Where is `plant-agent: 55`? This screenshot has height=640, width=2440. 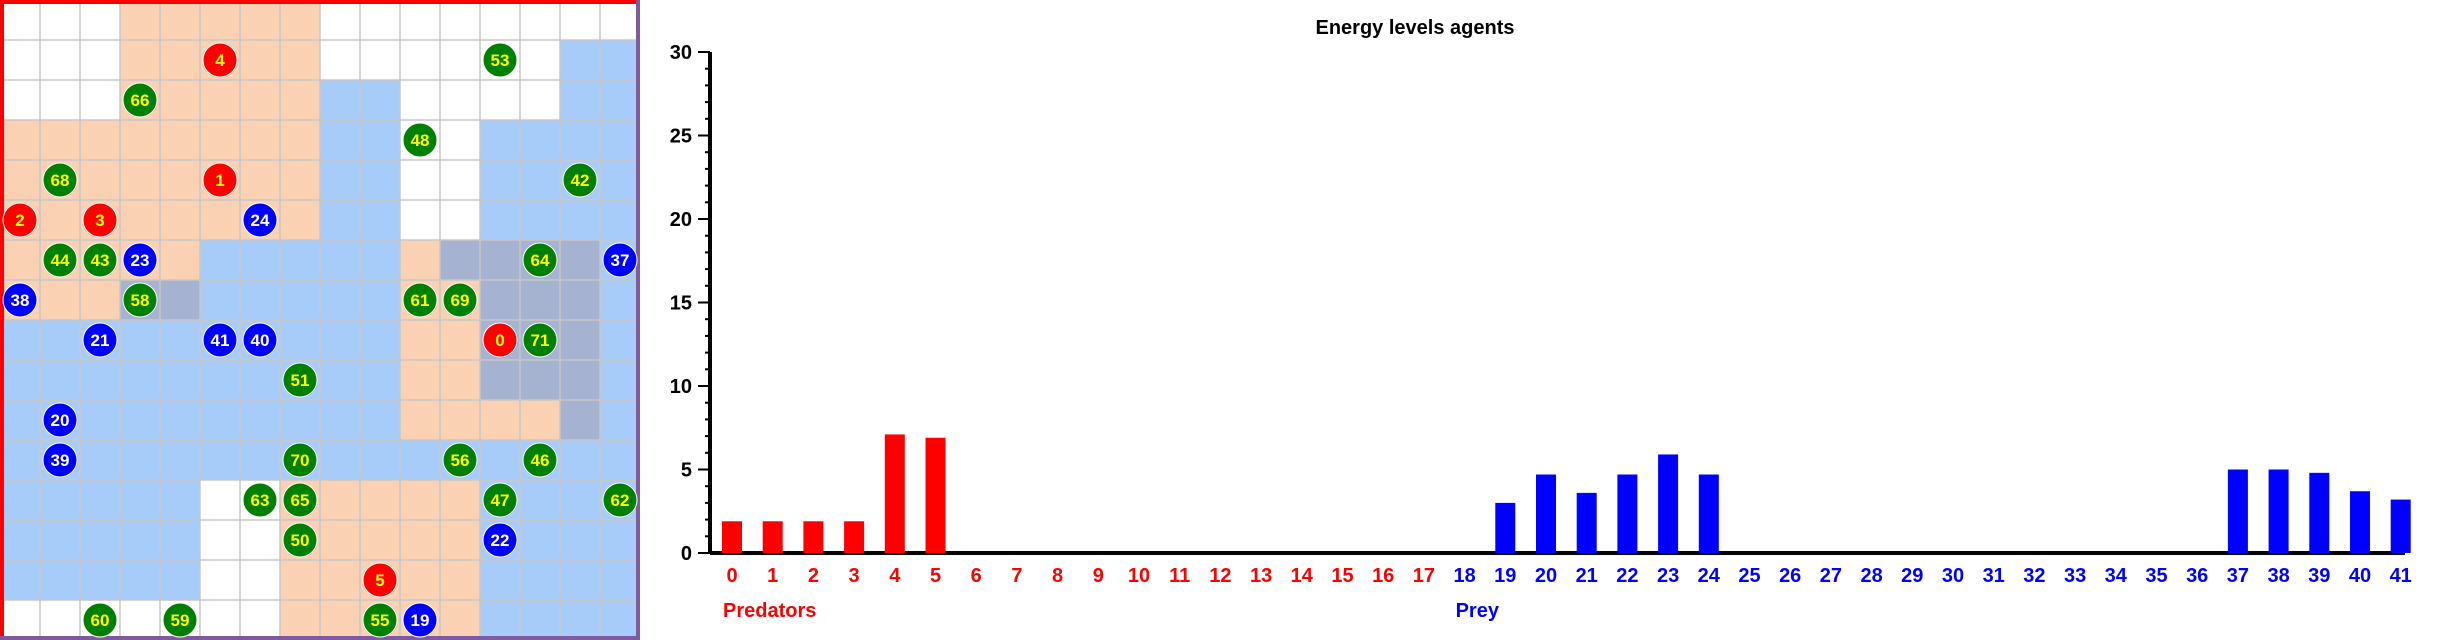
plant-agent: 55 is located at coordinates (380, 620).